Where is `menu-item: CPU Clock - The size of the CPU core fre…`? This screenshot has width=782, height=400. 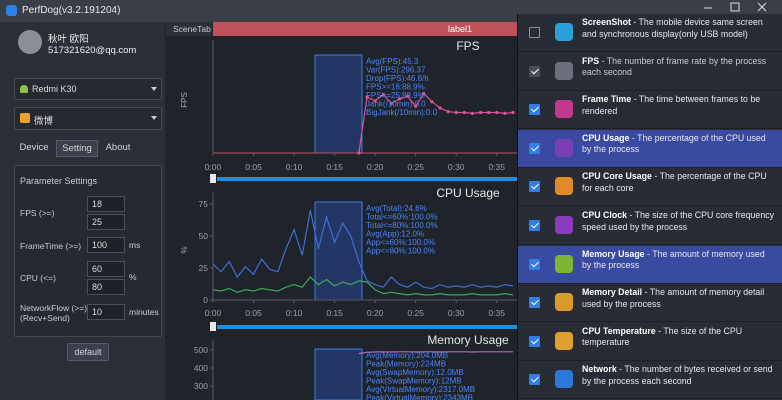
menu-item: CPU Clock - The size of the CPU core fre… is located at coordinates (650, 226).